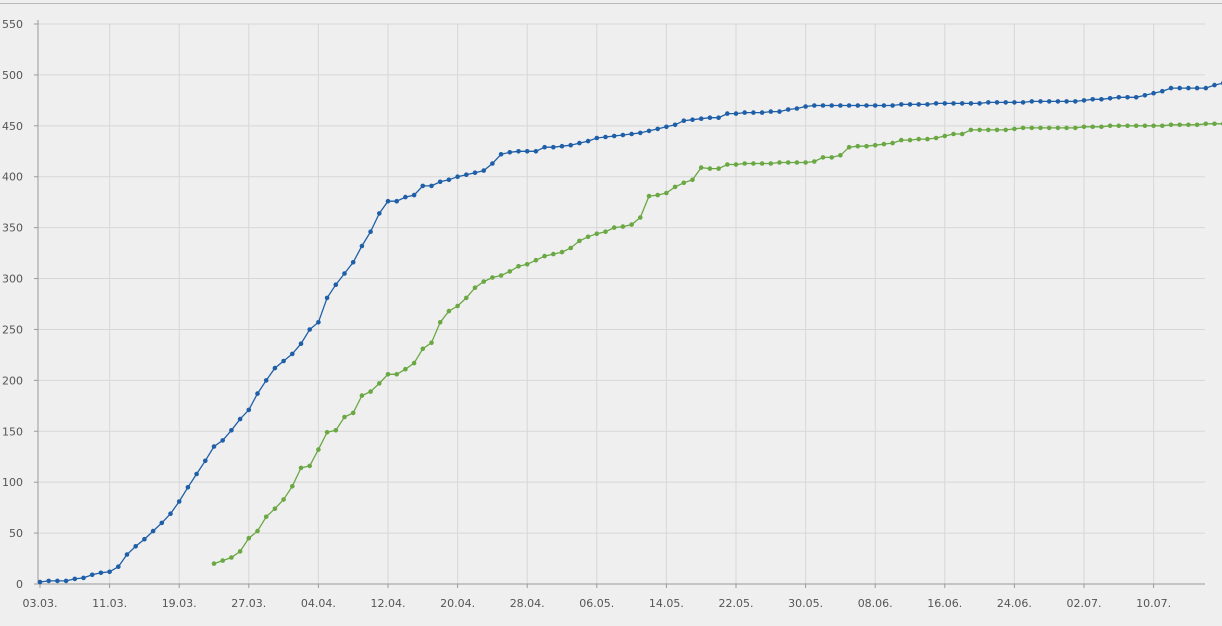  I want to click on x-tick-label: 10.07., so click(1153, 603).